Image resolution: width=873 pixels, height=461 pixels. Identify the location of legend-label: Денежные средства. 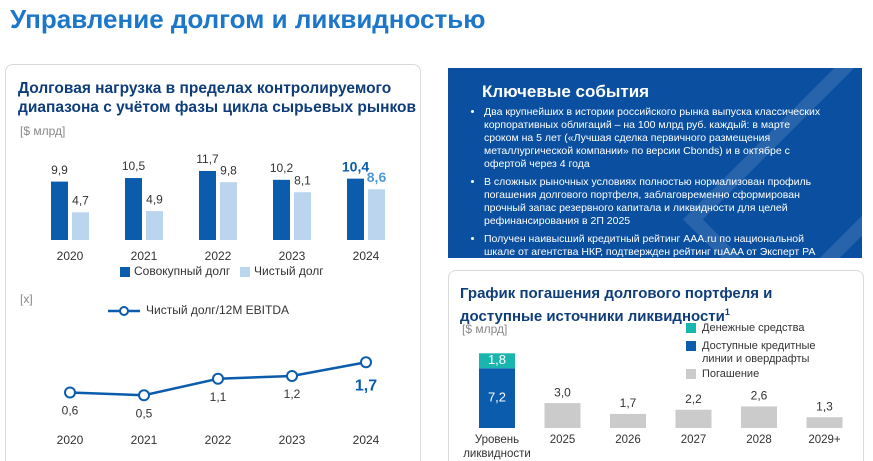
(753, 328).